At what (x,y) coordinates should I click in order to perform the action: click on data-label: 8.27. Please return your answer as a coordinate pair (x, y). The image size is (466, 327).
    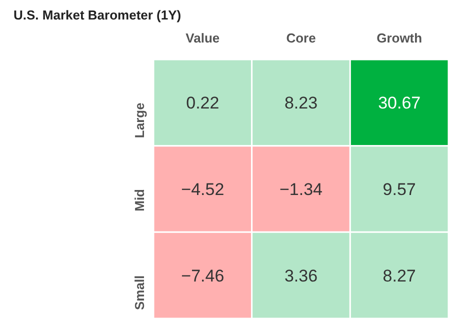
    Looking at the image, I should click on (399, 276).